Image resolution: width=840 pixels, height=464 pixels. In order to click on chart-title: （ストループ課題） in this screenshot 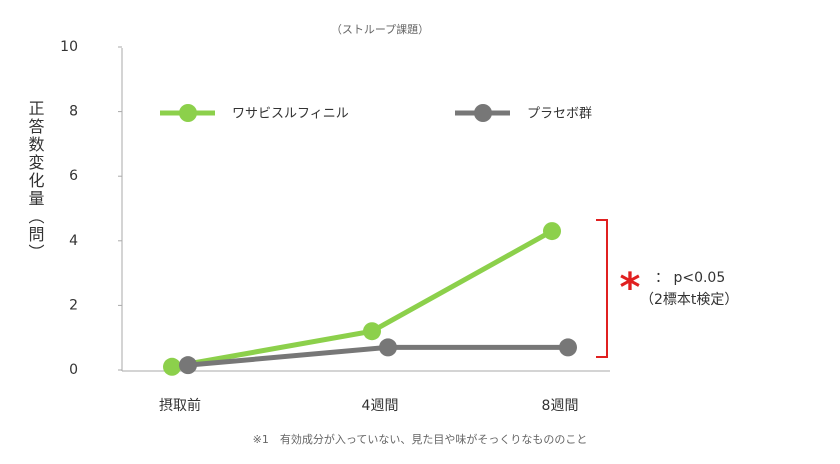, I will do `click(380, 29)`.